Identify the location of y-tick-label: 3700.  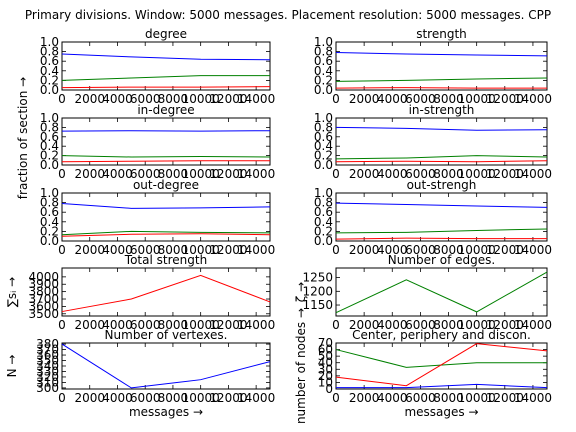
(43, 299).